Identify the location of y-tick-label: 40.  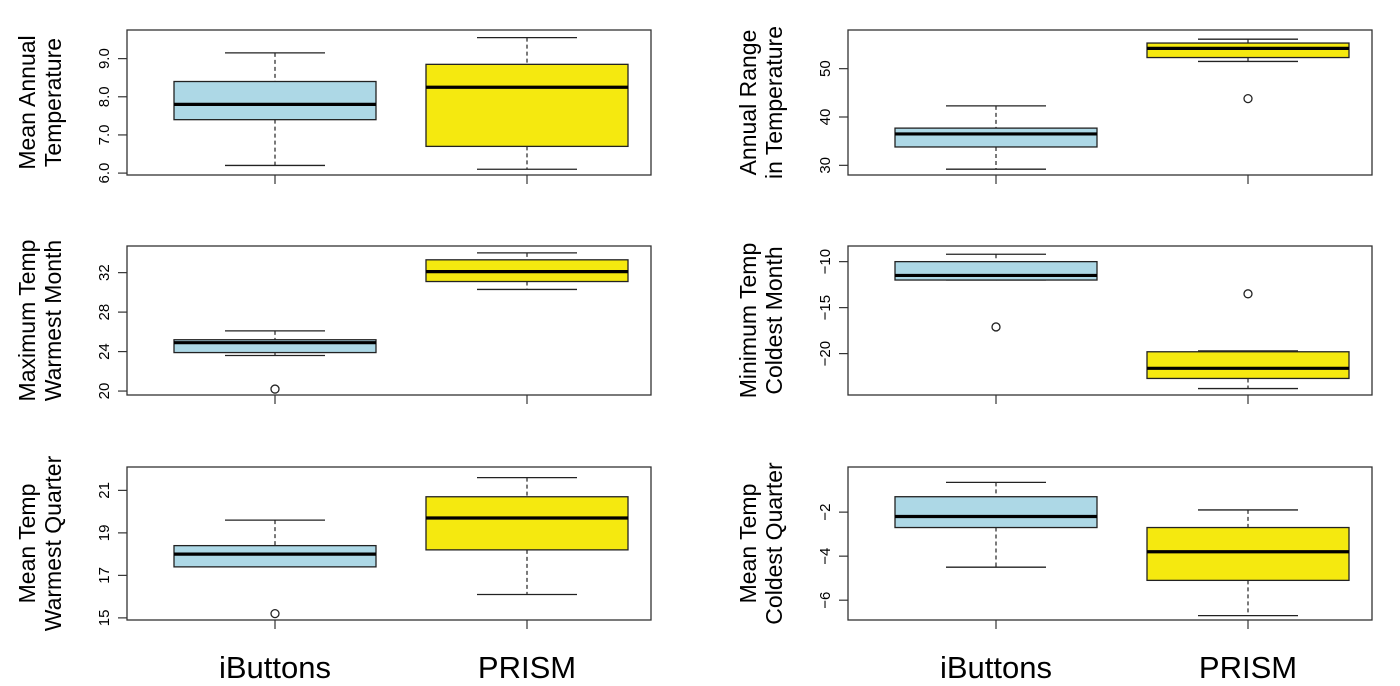
(825, 117).